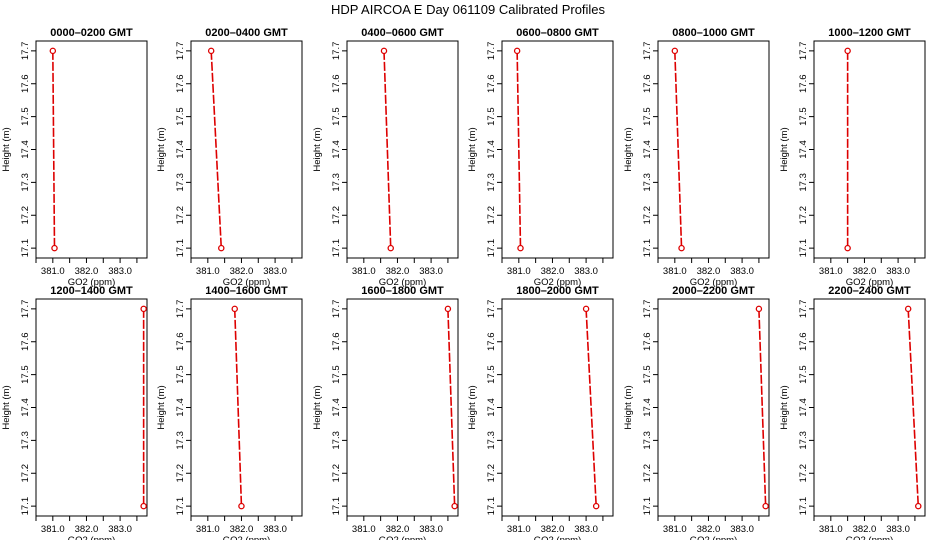 The image size is (936, 540). I want to click on panel-title: 0600–0800 GMT, so click(557, 33).